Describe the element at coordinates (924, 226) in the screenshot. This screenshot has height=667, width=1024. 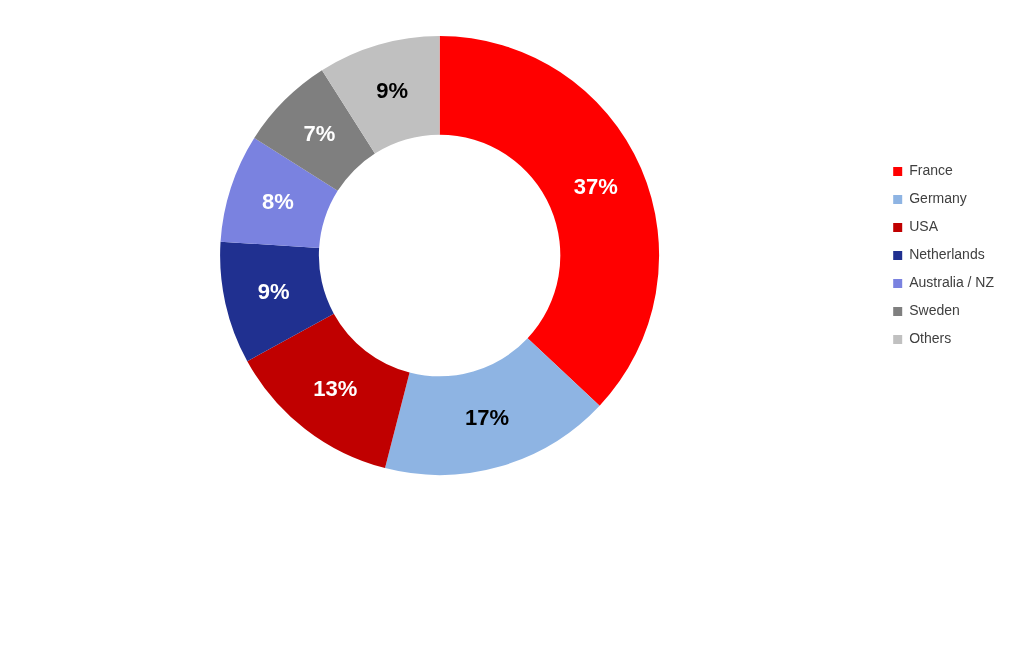
I see `legend-label: USA` at that location.